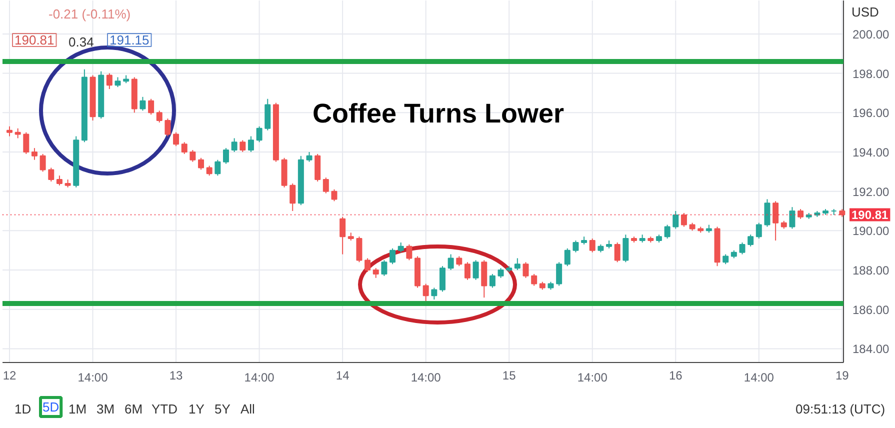 This screenshot has height=428, width=895. I want to click on text: 1Y, so click(196, 409).